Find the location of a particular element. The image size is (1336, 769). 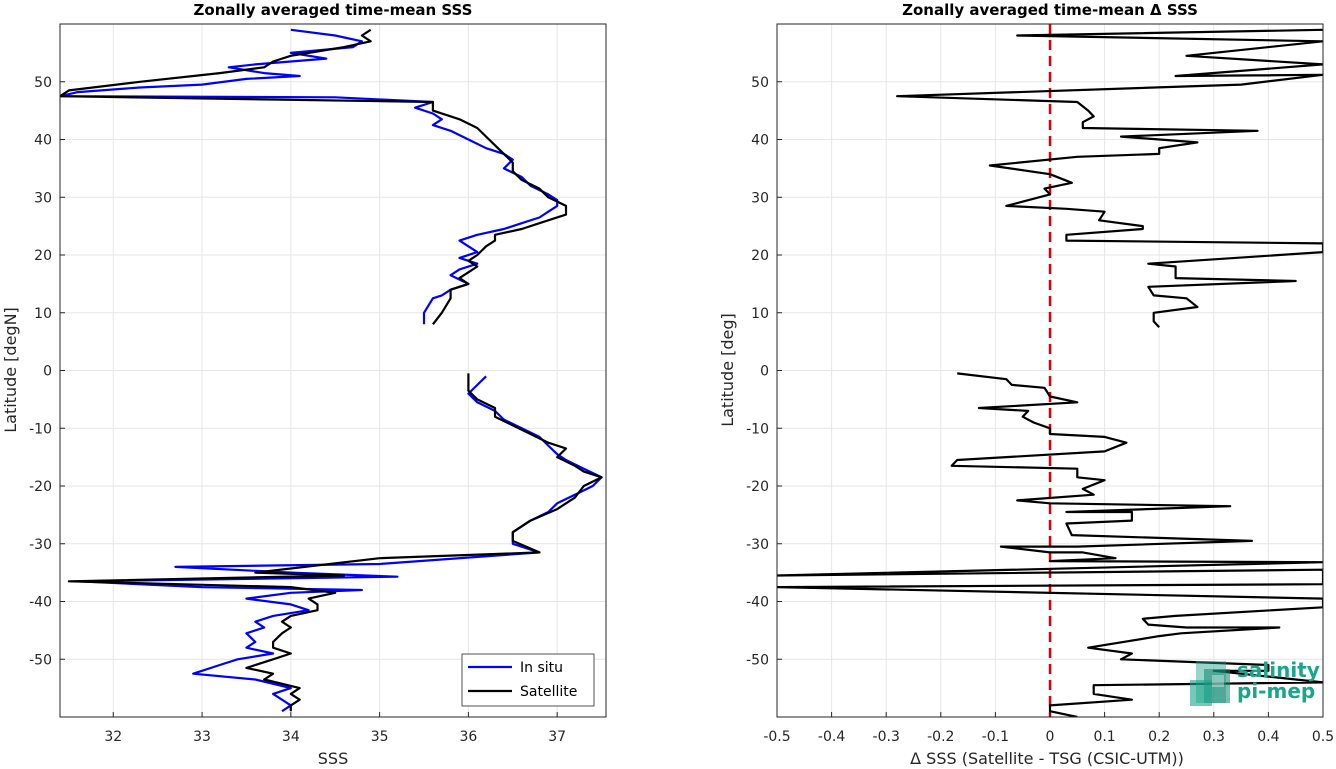

left-x-axis-label: SSS is located at coordinates (333, 758).